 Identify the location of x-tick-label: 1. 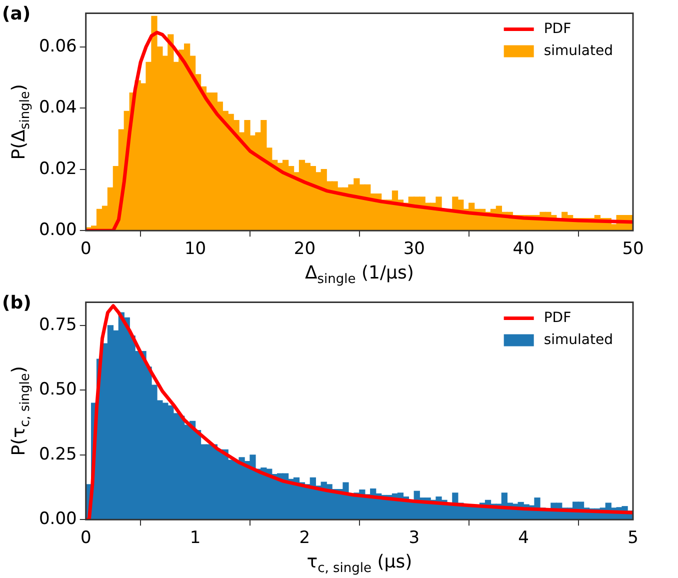
(195, 538).